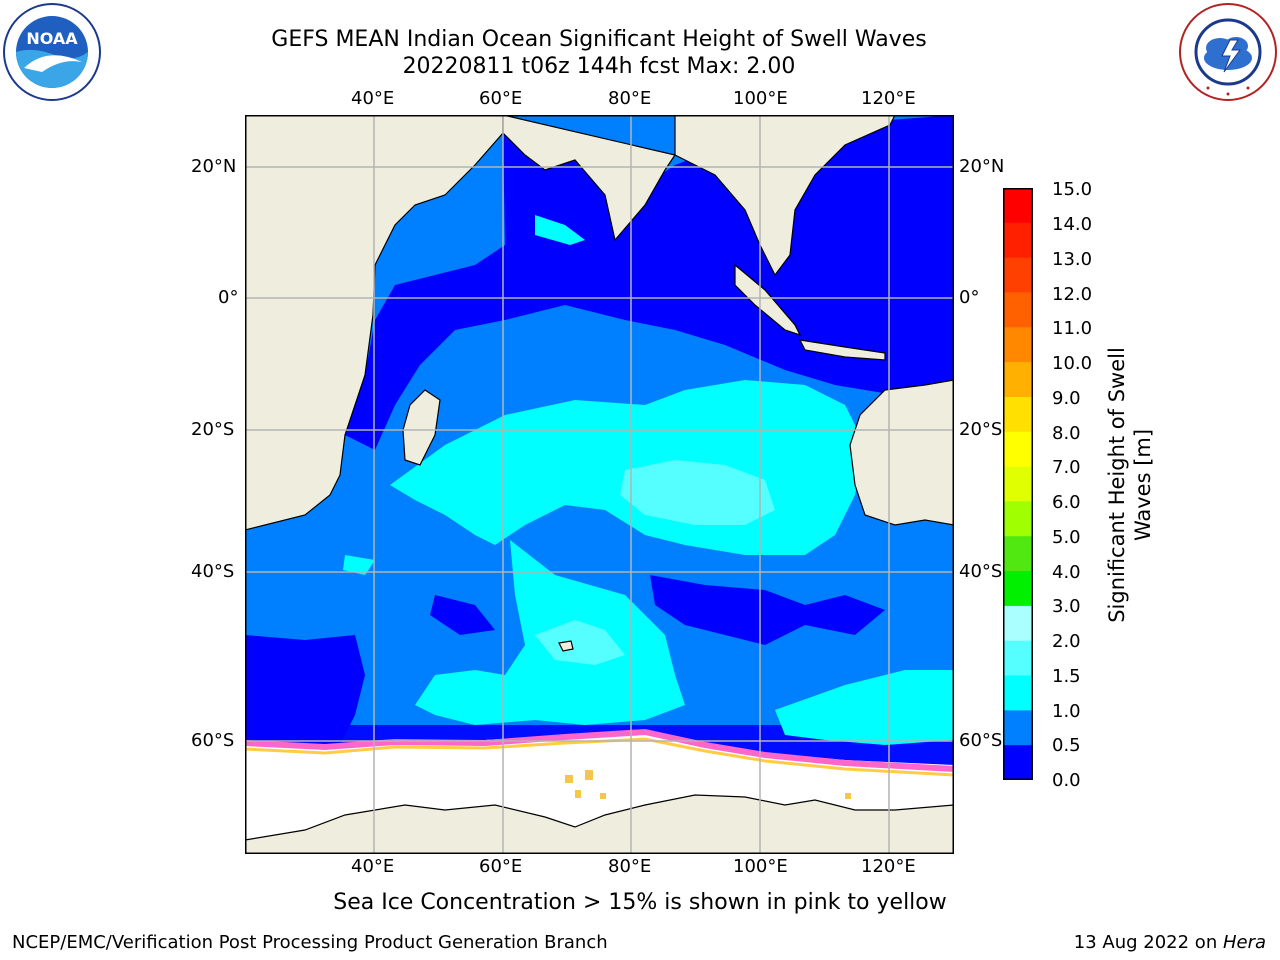 The height and width of the screenshot is (960, 1280). Describe the element at coordinates (1072, 259) in the screenshot. I see `colorbar-tick: 13.0` at that location.